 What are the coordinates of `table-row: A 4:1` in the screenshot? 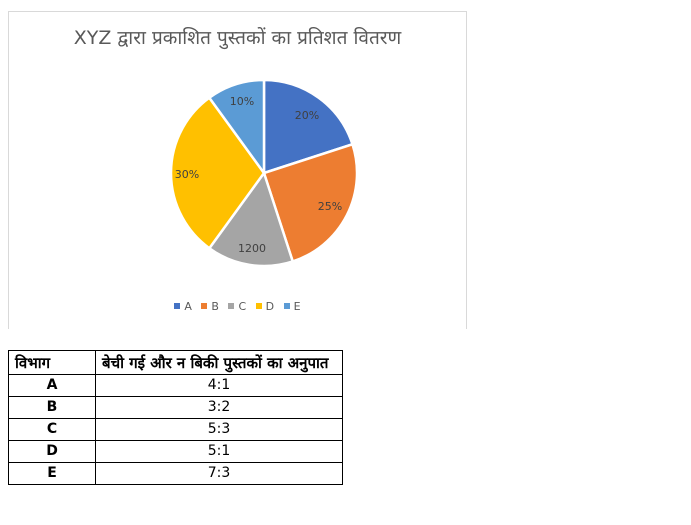 It's located at (175, 385).